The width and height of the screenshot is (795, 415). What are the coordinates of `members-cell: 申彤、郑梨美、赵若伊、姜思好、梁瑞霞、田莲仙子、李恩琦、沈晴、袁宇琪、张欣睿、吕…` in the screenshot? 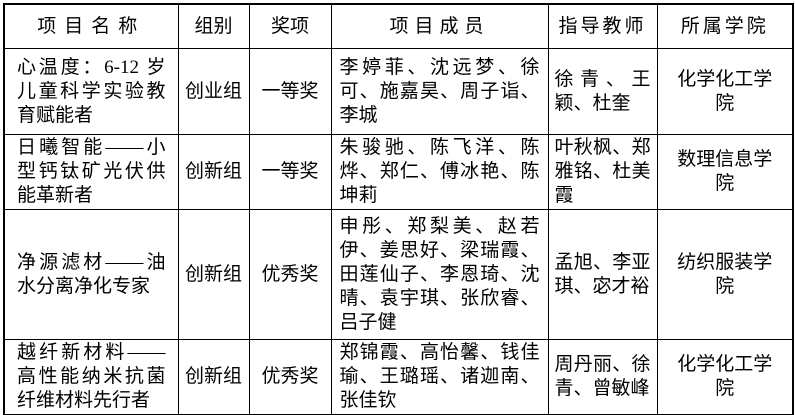 It's located at (439, 274).